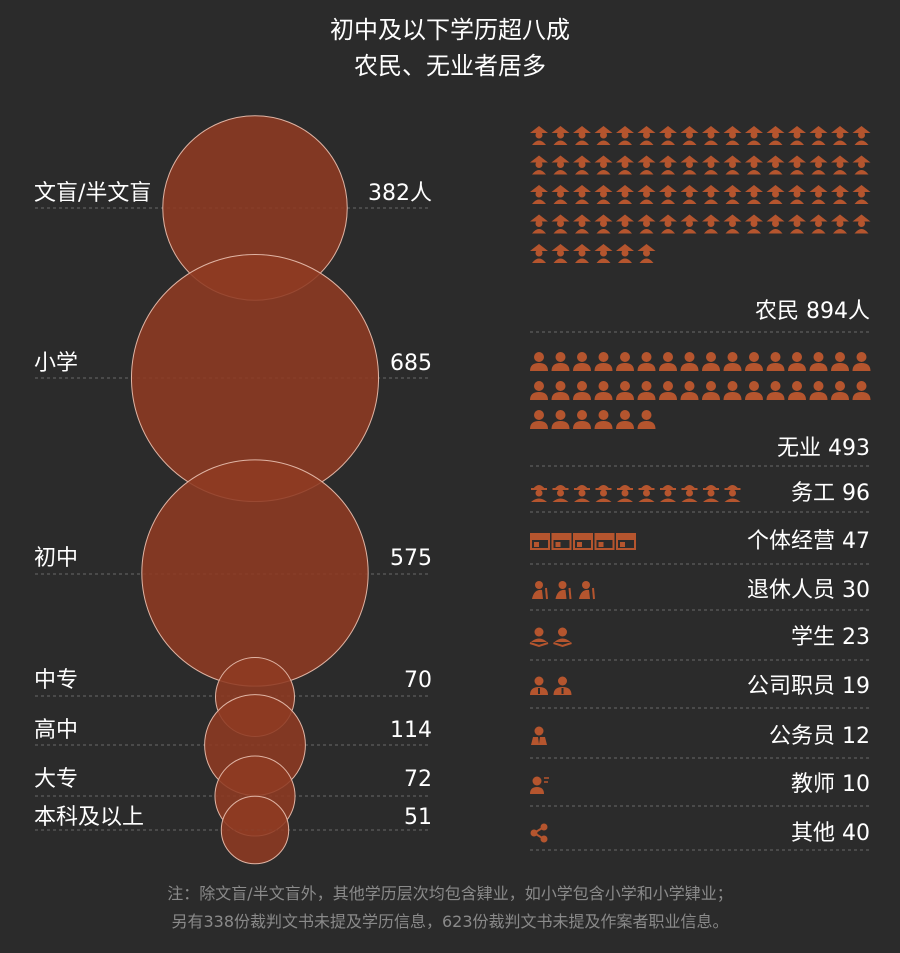 The height and width of the screenshot is (953, 900). What do you see at coordinates (700, 194) in the screenshot?
I see `occupation-0-icons` at bounding box center [700, 194].